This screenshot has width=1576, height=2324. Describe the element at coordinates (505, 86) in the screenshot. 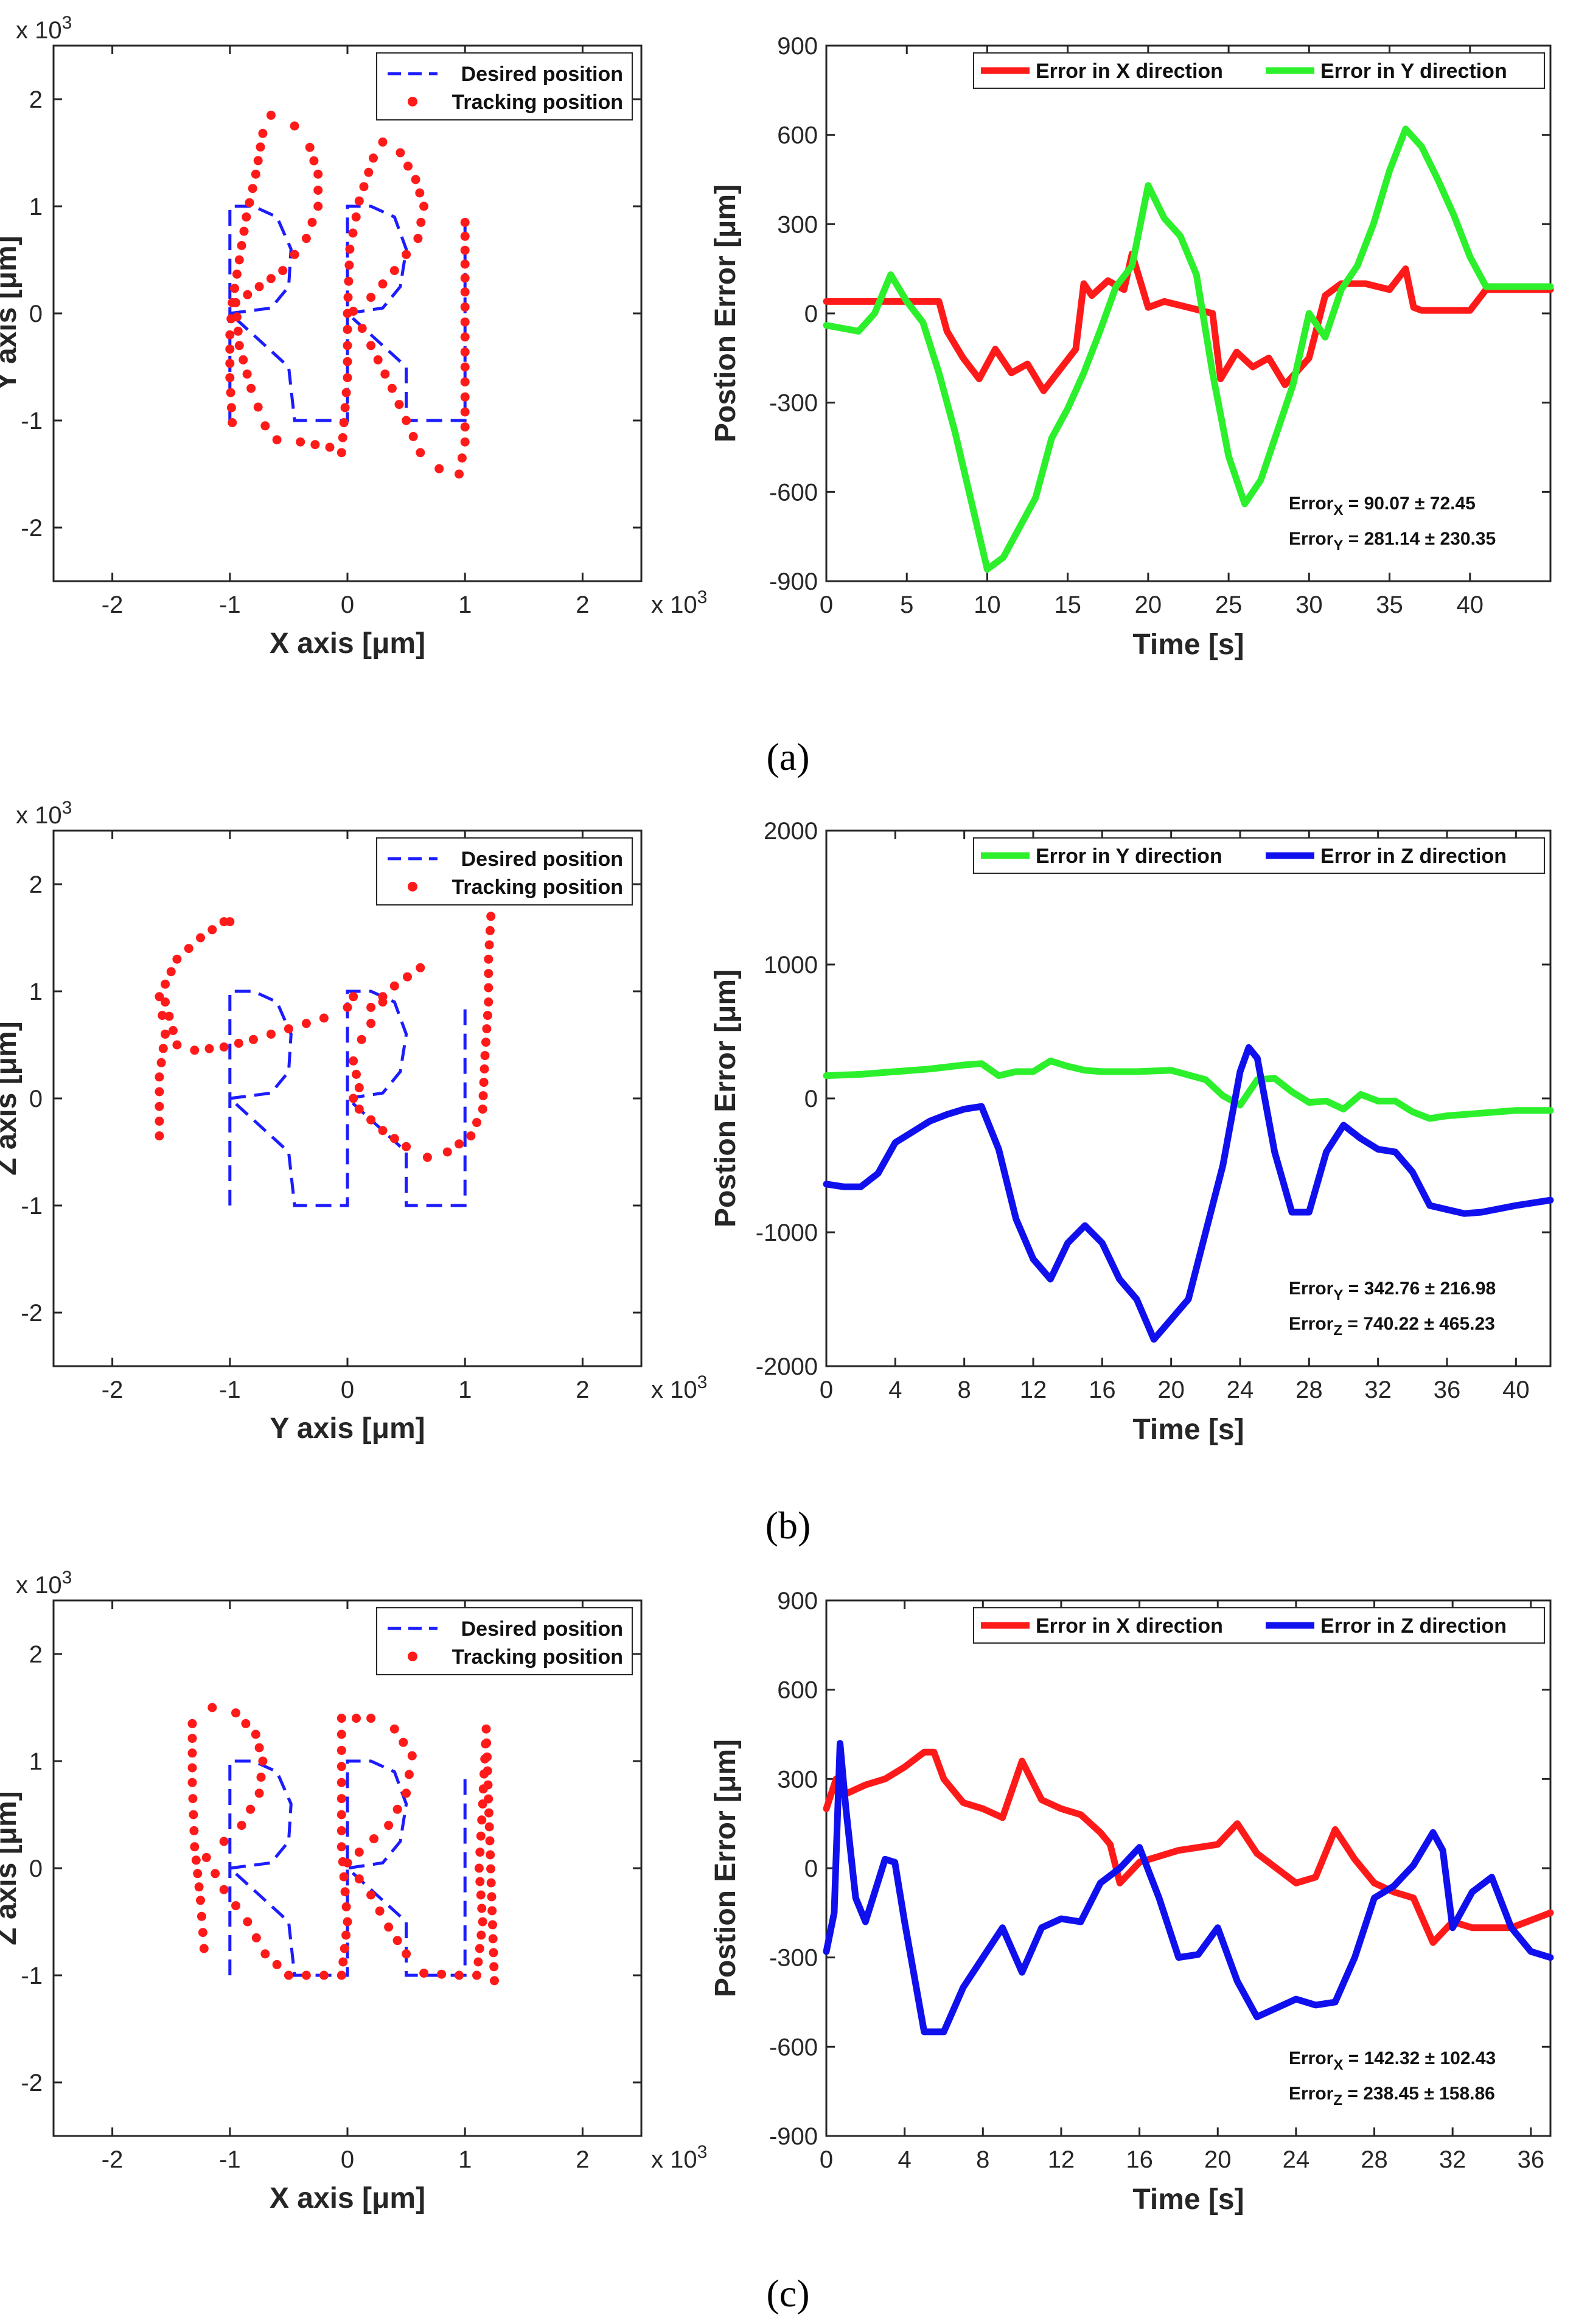

I see `legend-box` at that location.